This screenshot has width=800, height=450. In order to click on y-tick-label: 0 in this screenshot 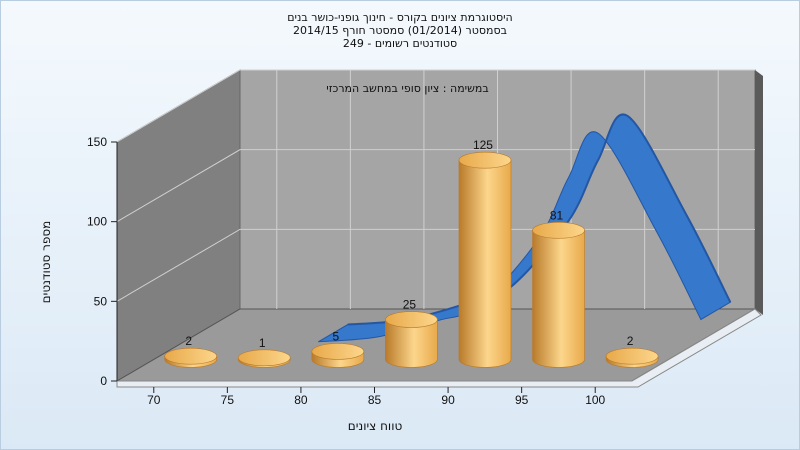, I will do `click(103, 381)`.